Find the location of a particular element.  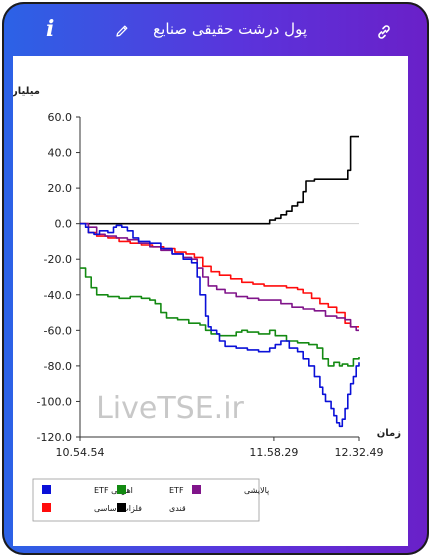

header: i پول درشت حقیقی صنایع is located at coordinates (215, 29).